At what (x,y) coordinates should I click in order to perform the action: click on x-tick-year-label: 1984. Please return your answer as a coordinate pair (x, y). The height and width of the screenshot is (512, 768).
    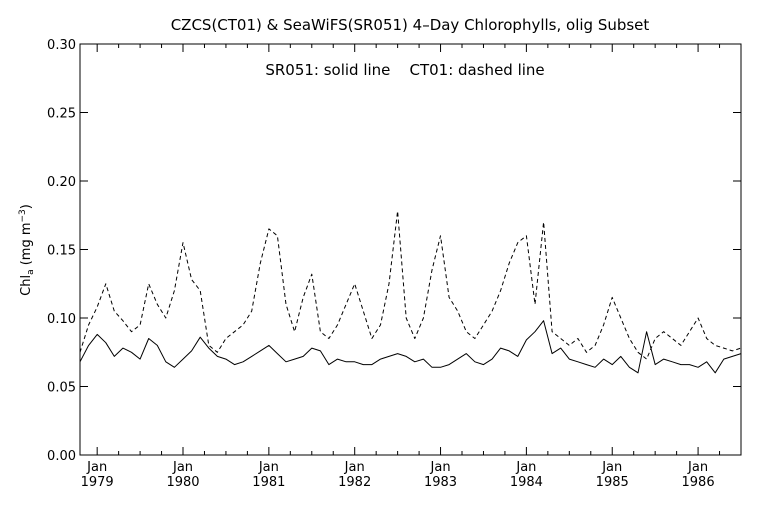
    Looking at the image, I should click on (526, 482).